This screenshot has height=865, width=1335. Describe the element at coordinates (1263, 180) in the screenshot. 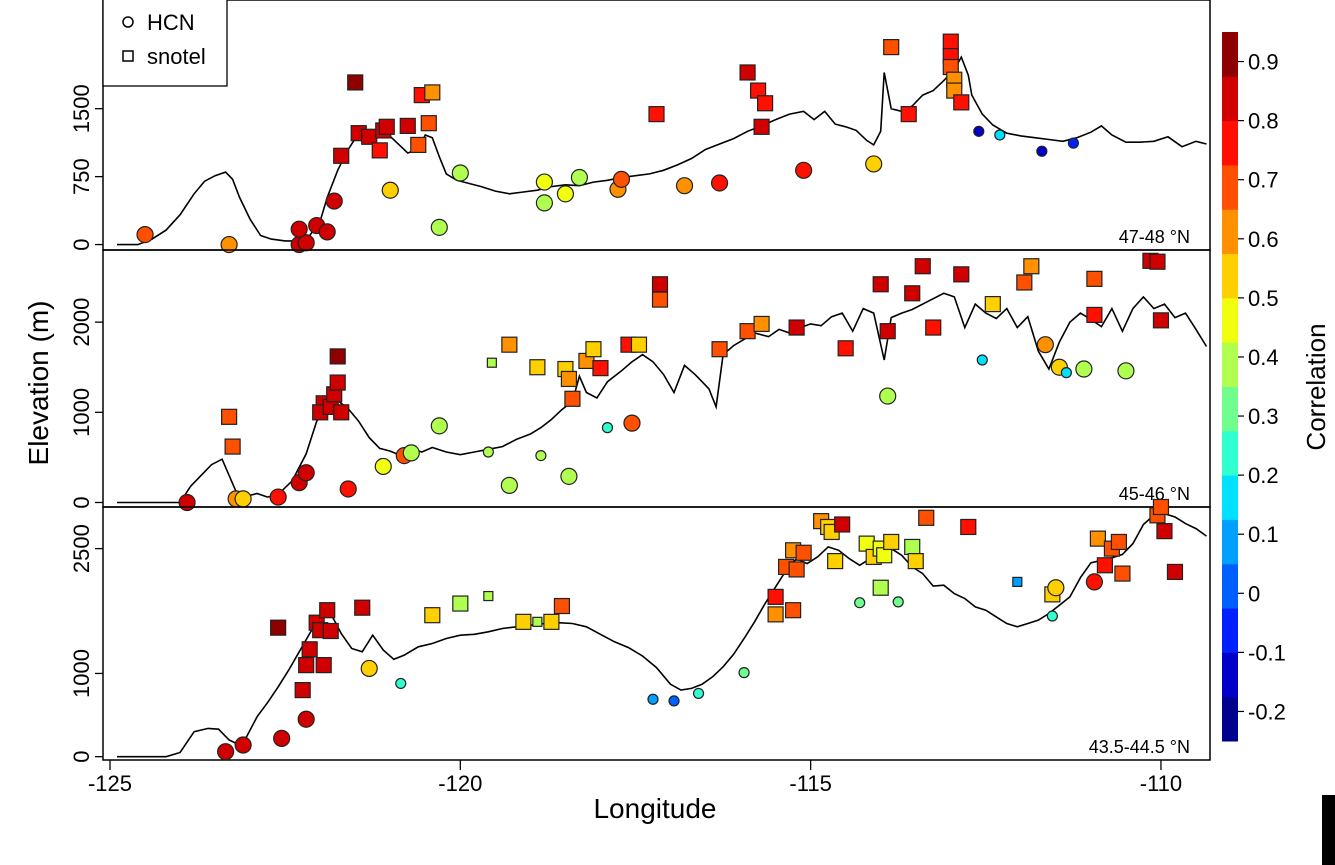

I see `colorbar-tick-label: 0.7` at that location.